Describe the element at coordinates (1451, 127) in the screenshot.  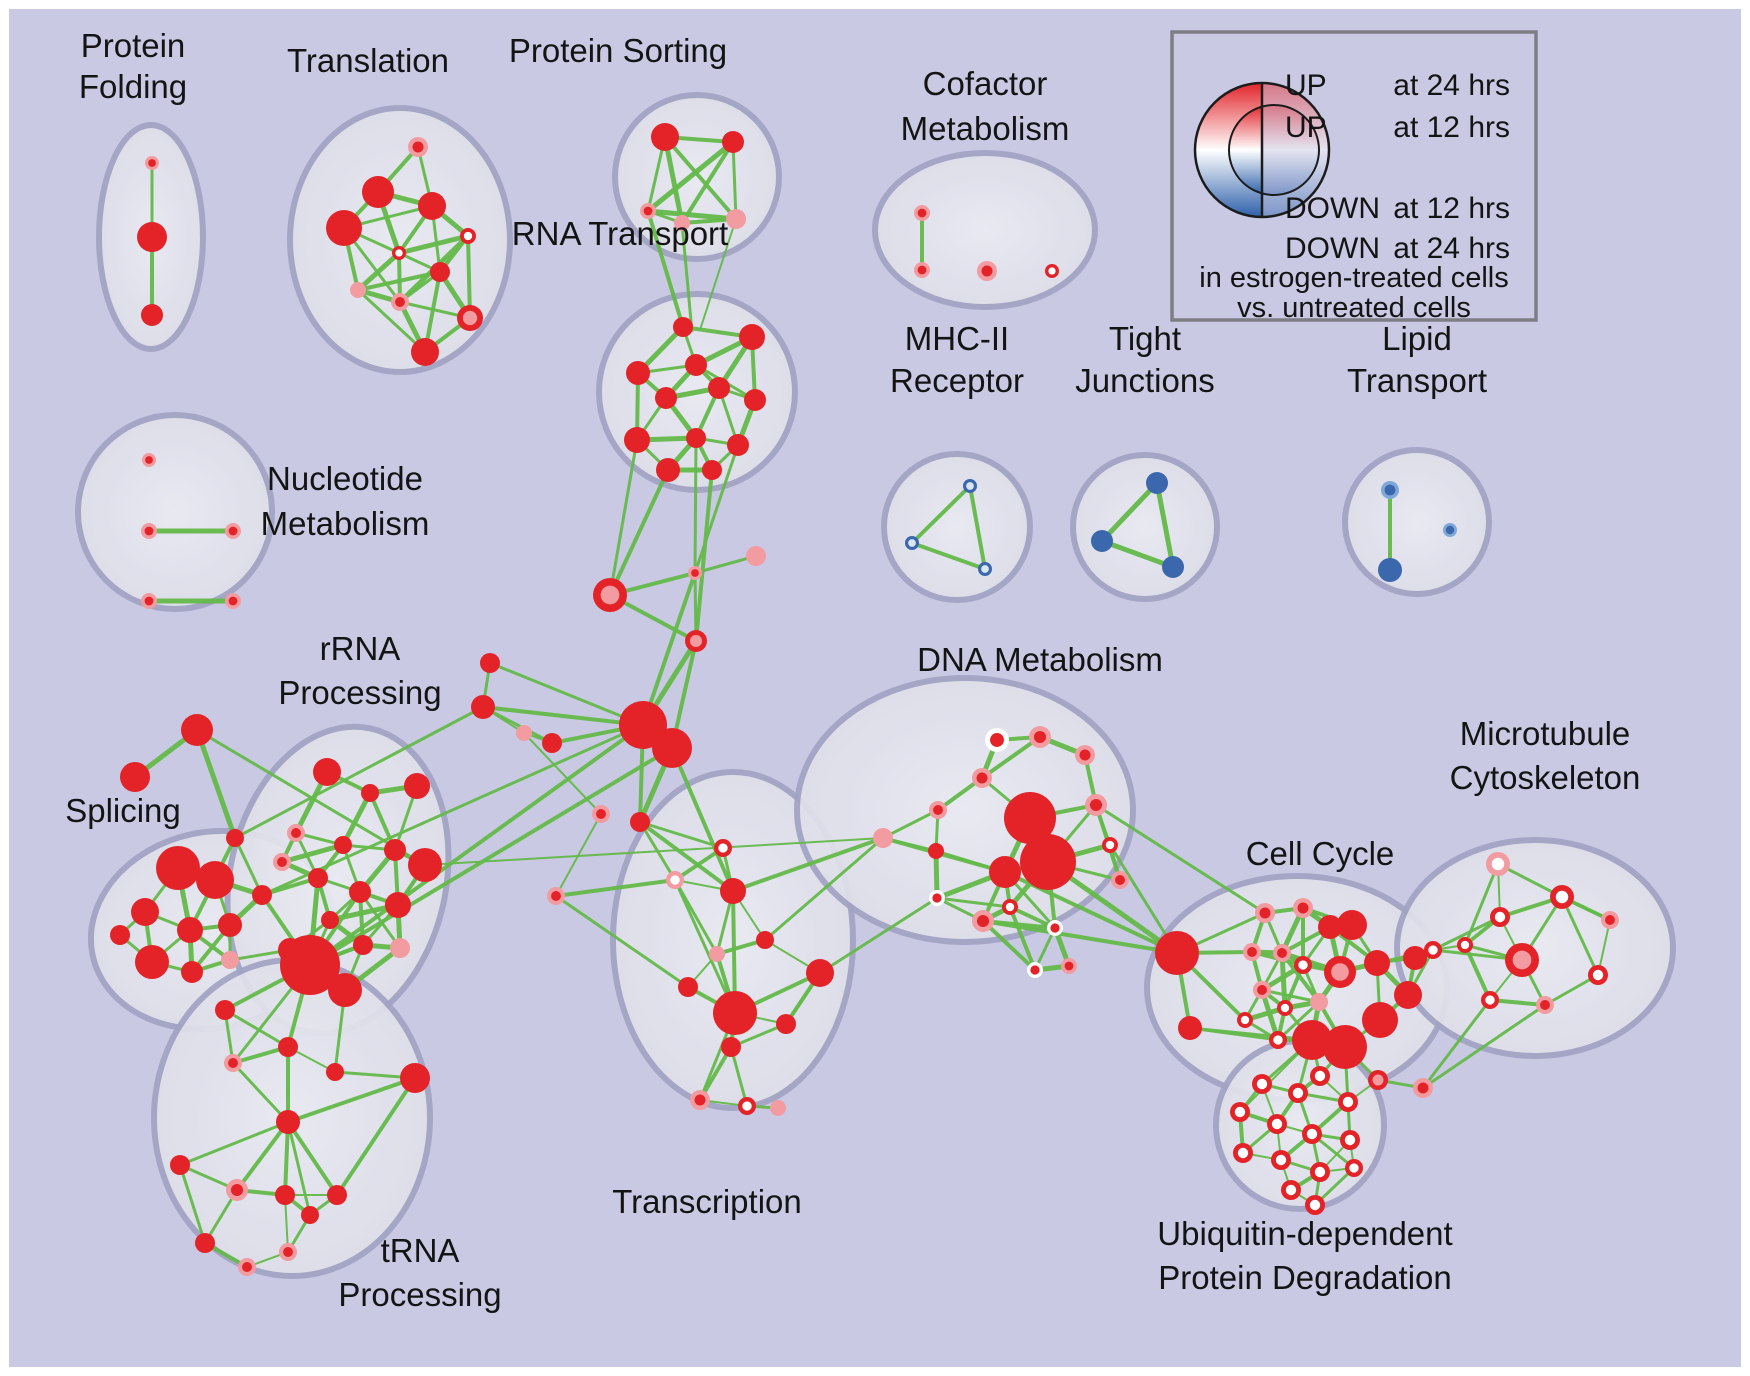
I see `legend-up12-time: at 12 hrs` at that location.